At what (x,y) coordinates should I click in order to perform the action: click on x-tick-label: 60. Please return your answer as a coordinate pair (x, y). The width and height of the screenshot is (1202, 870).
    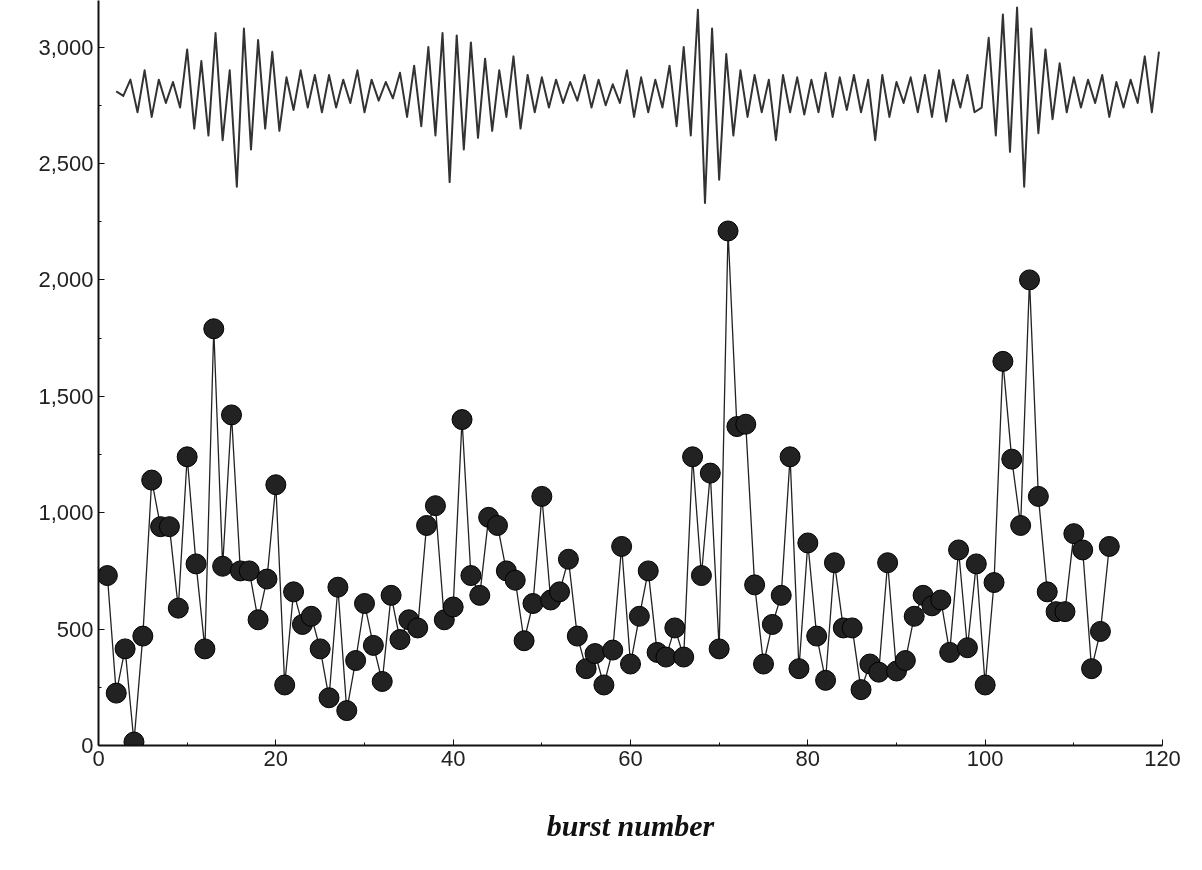
    Looking at the image, I should click on (630, 758).